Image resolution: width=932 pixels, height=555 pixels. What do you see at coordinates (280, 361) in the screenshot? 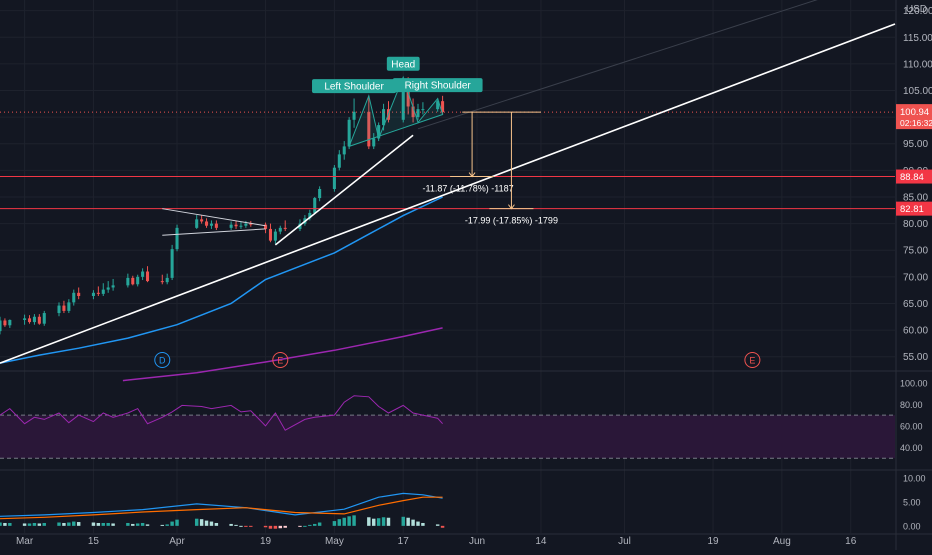
I see `event-marker-letter: E` at bounding box center [280, 361].